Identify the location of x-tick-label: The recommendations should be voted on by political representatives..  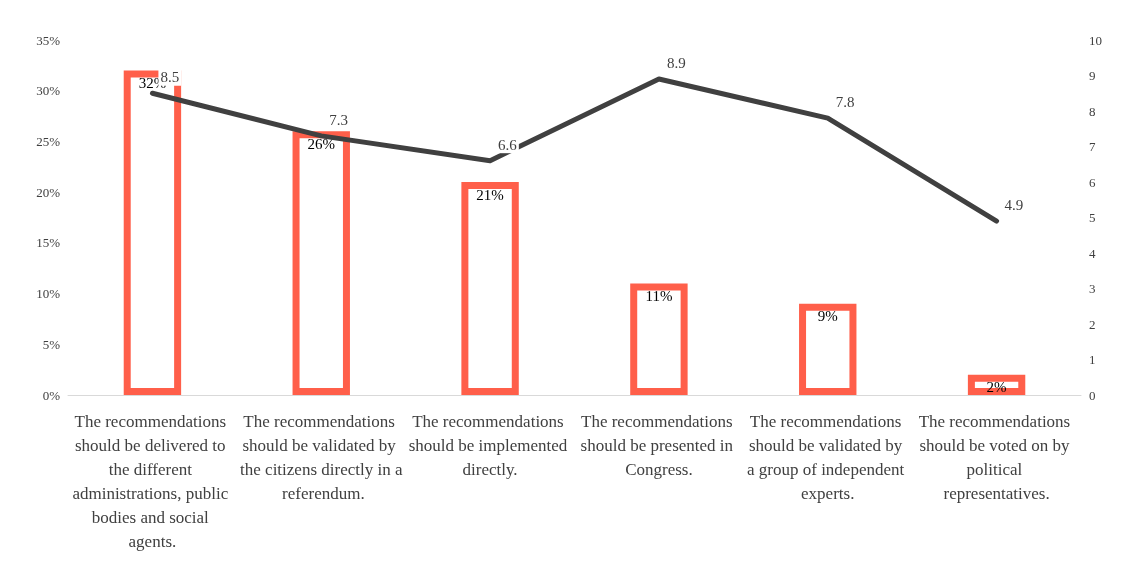
(996, 457).